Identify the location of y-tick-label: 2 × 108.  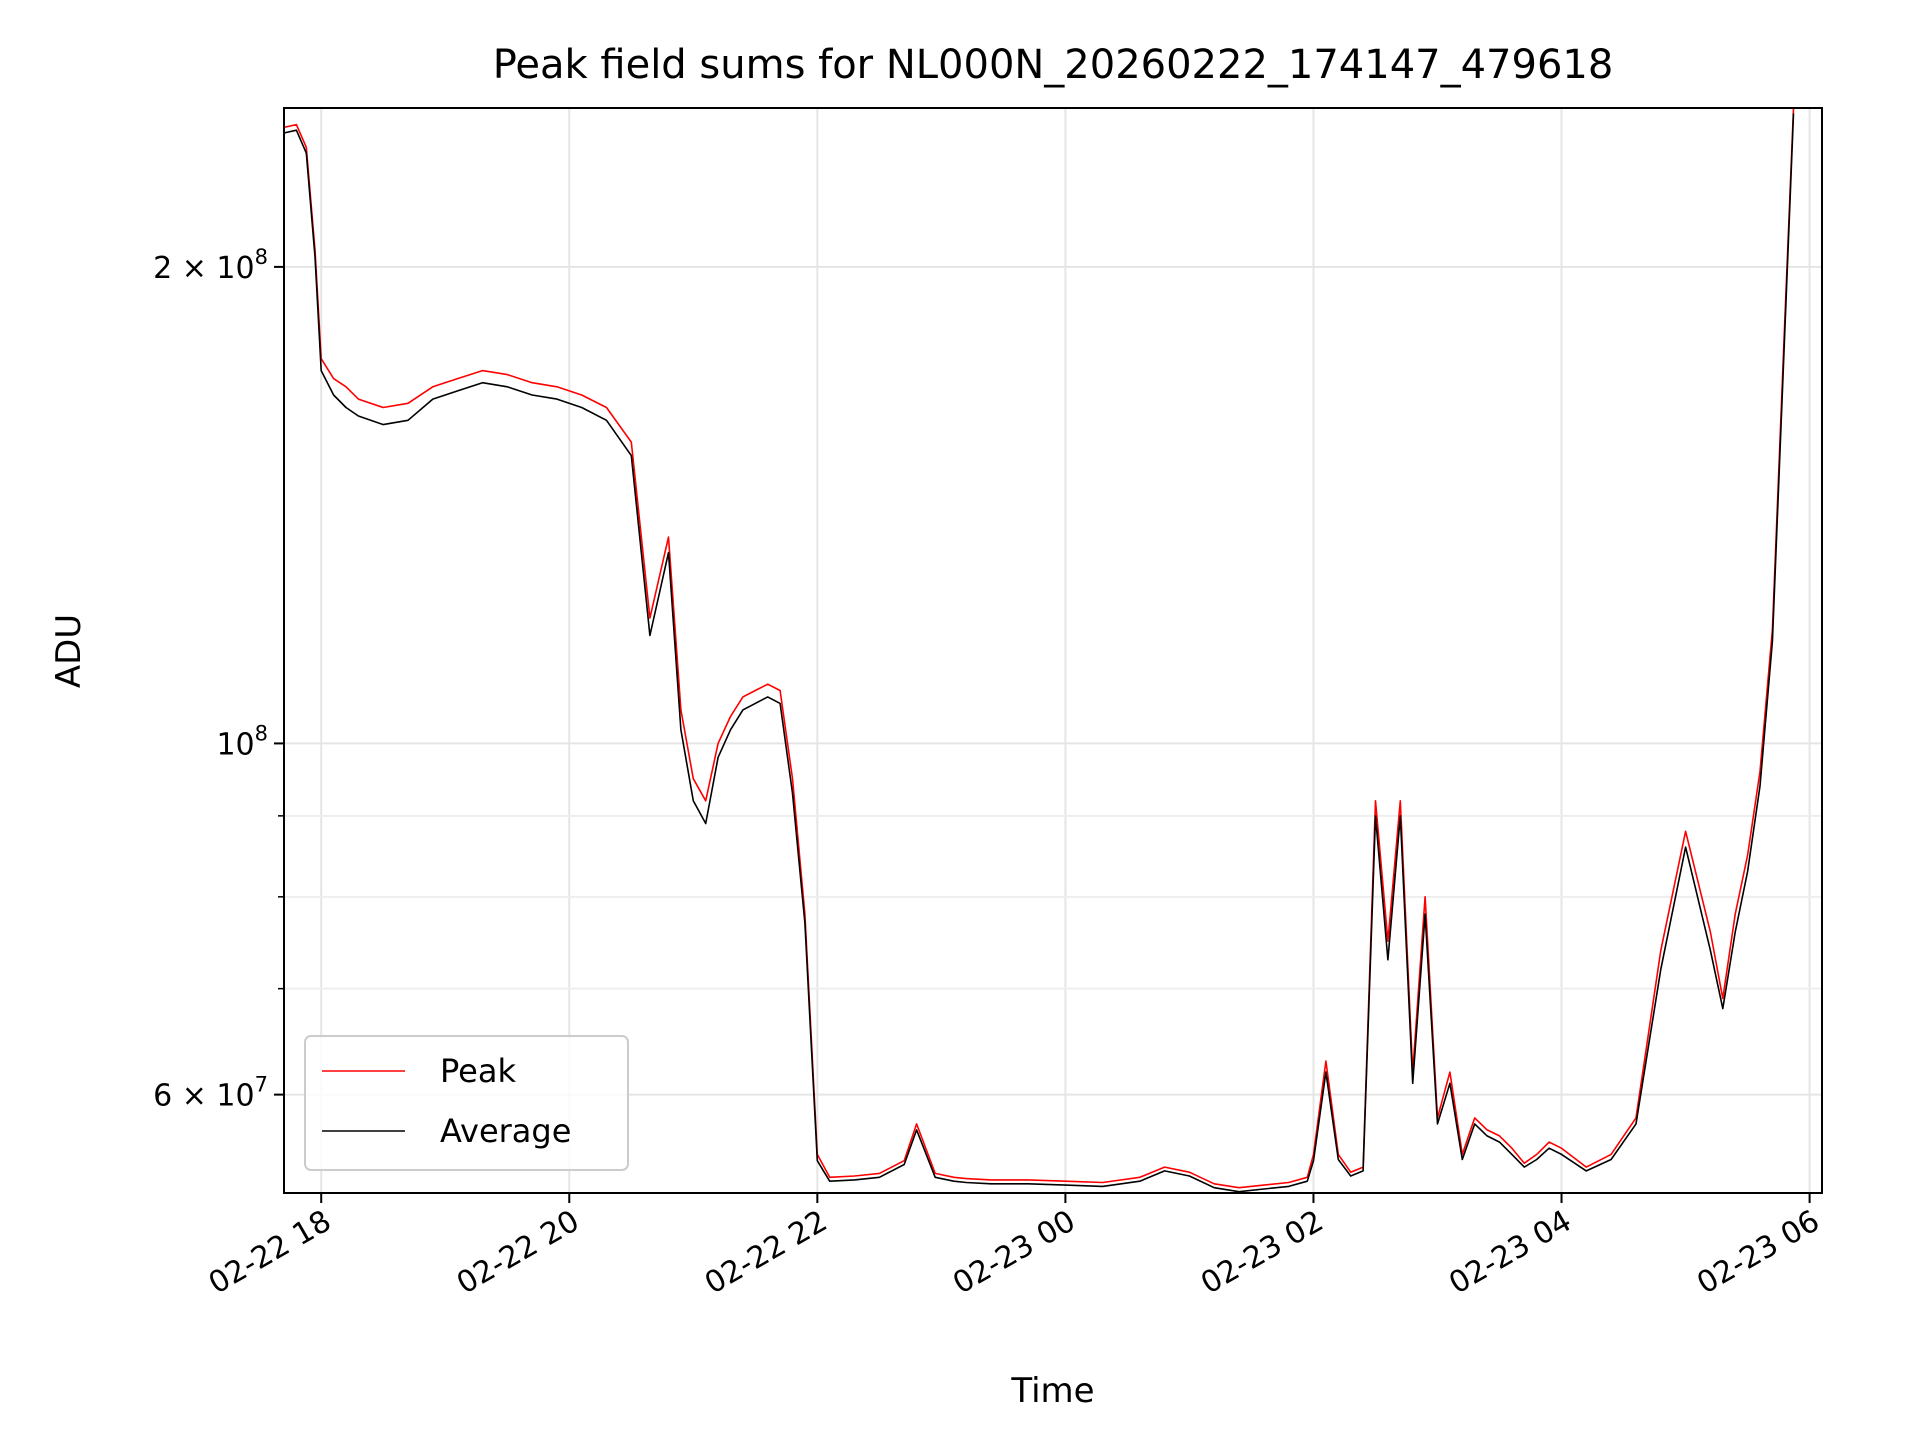
(210, 265).